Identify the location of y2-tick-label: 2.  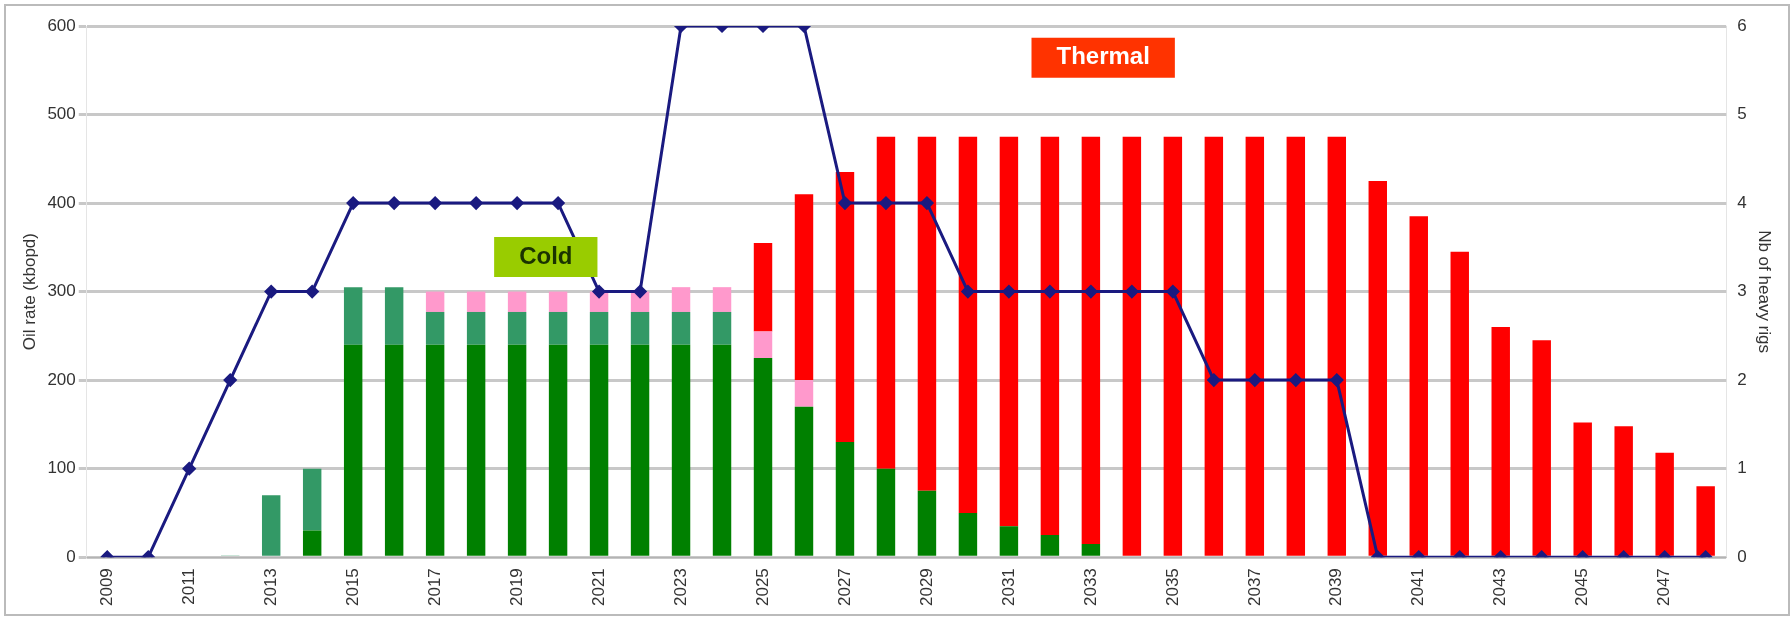
(1742, 379).